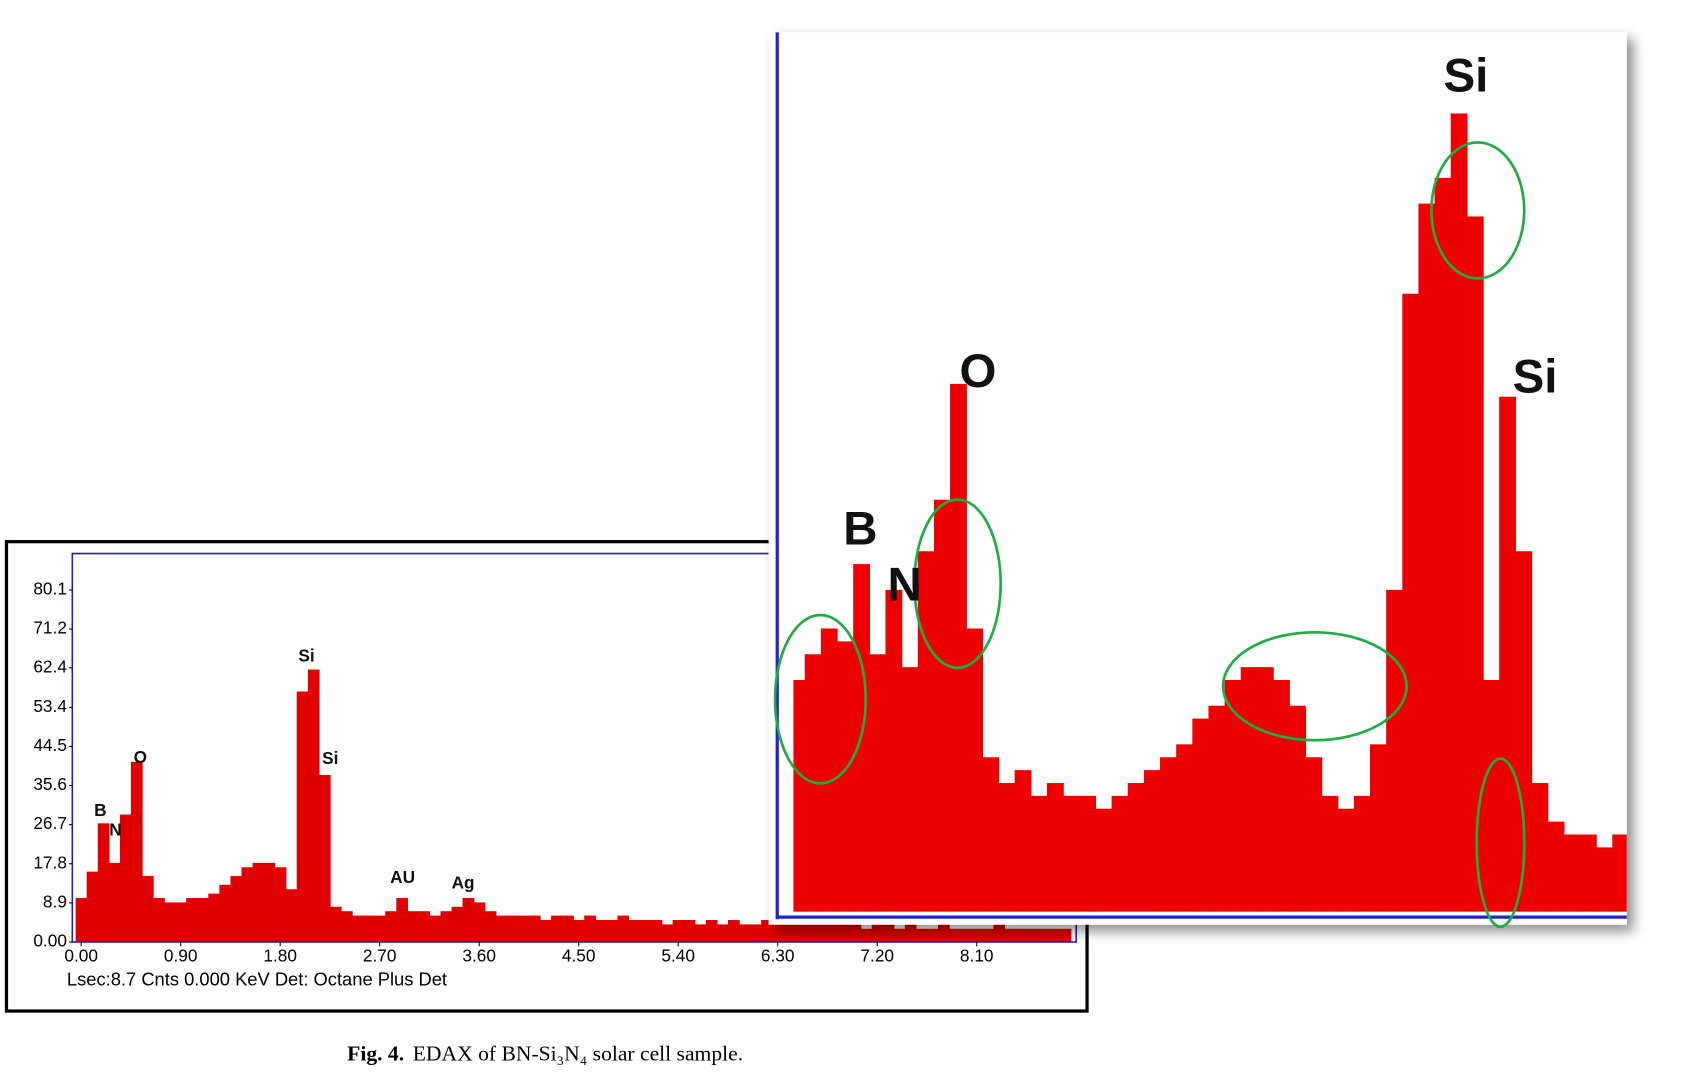  What do you see at coordinates (978, 371) in the screenshot?
I see `peak-label: O` at bounding box center [978, 371].